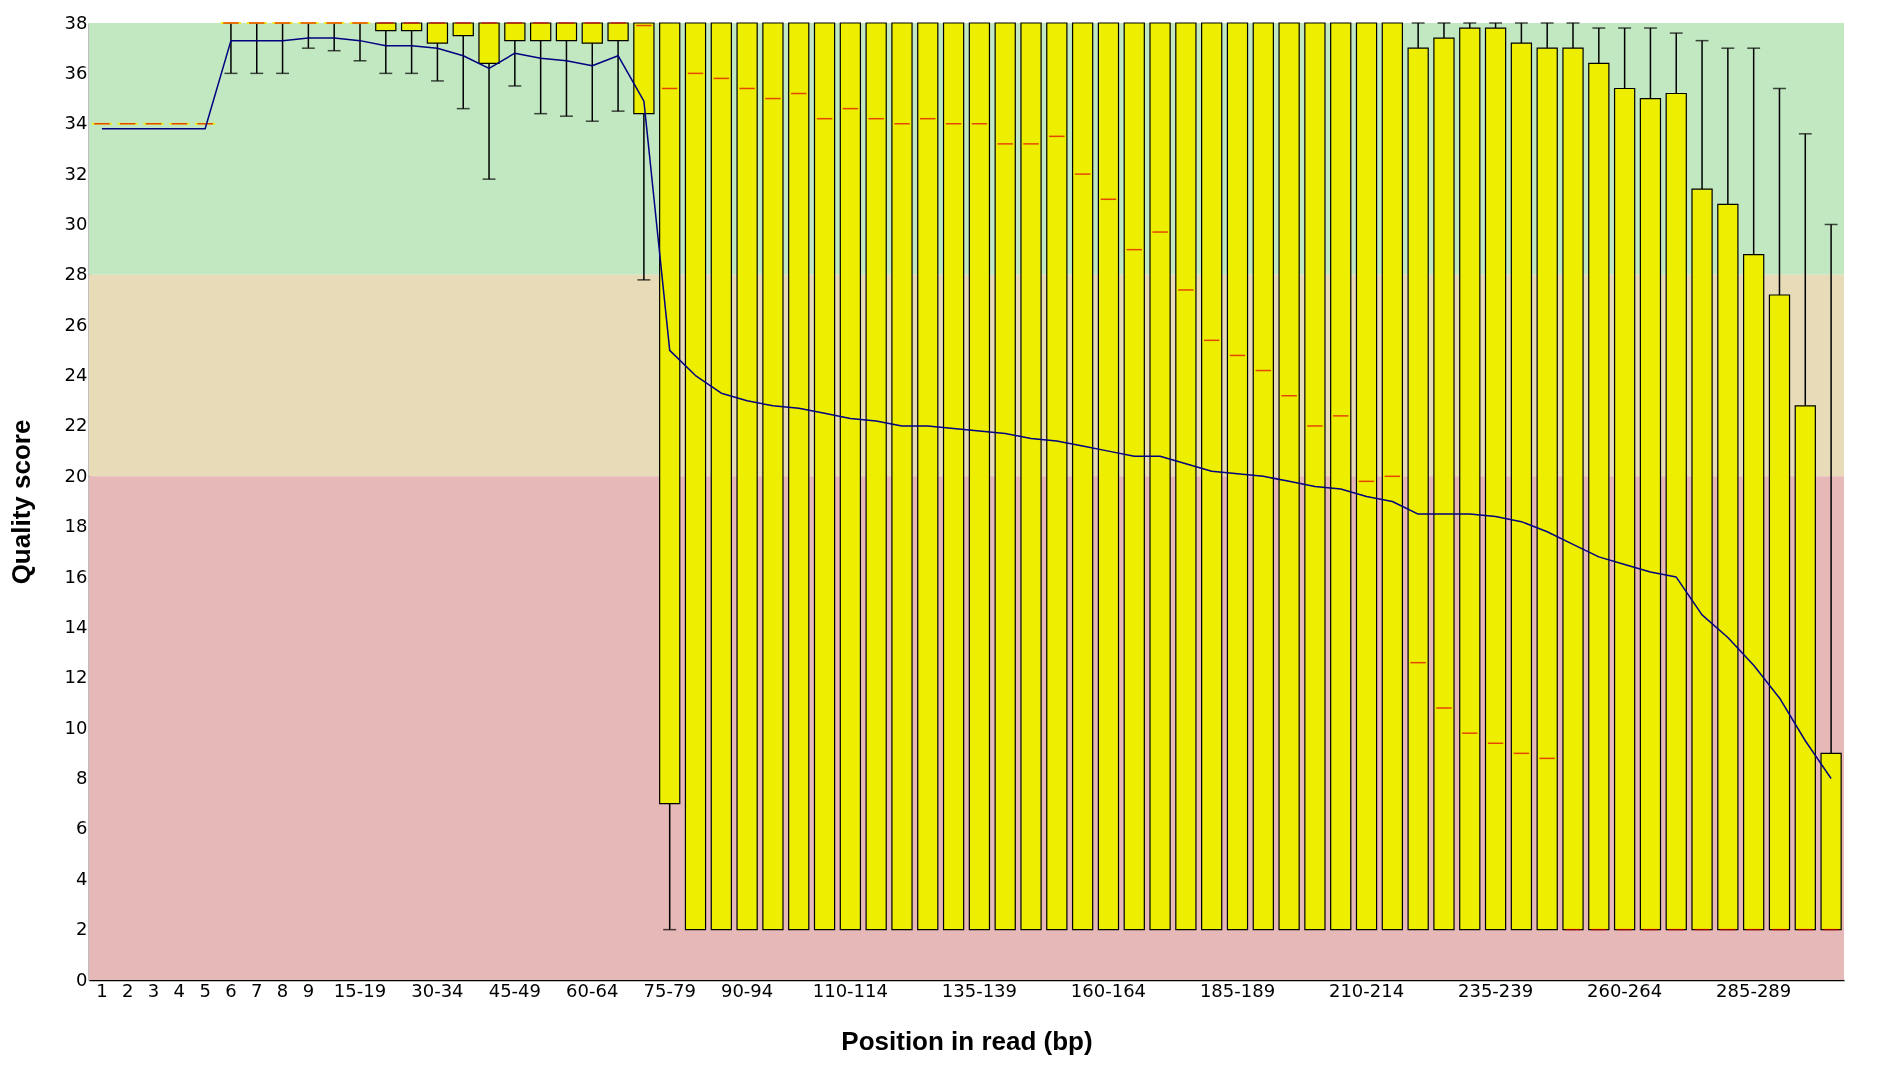 The image size is (1890, 1078). I want to click on x-axis-title: Position in read (bp), so click(967, 1040).